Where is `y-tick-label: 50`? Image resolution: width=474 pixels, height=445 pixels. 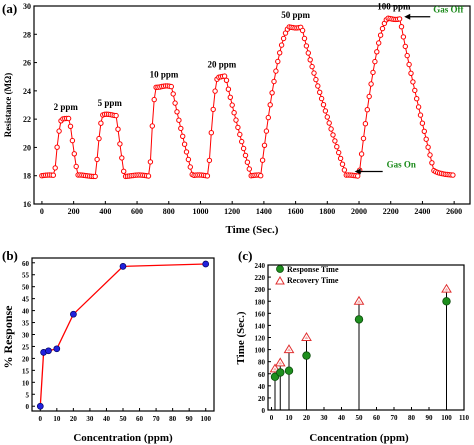 y-tick-label: 50 is located at coordinates (26, 288).